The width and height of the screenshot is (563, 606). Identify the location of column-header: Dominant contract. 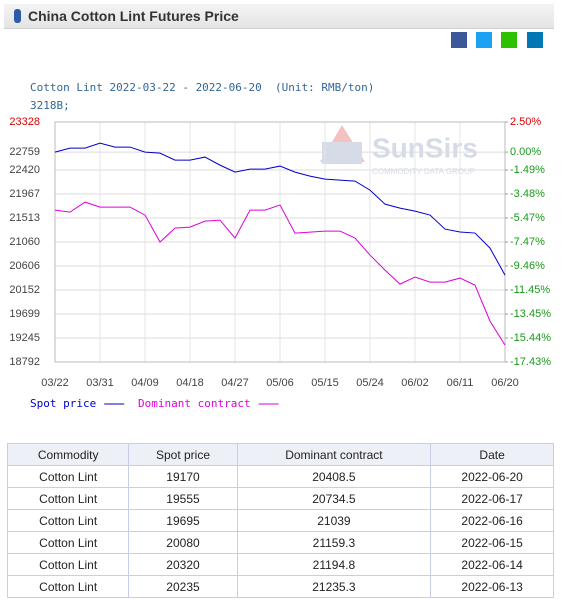
(334, 454).